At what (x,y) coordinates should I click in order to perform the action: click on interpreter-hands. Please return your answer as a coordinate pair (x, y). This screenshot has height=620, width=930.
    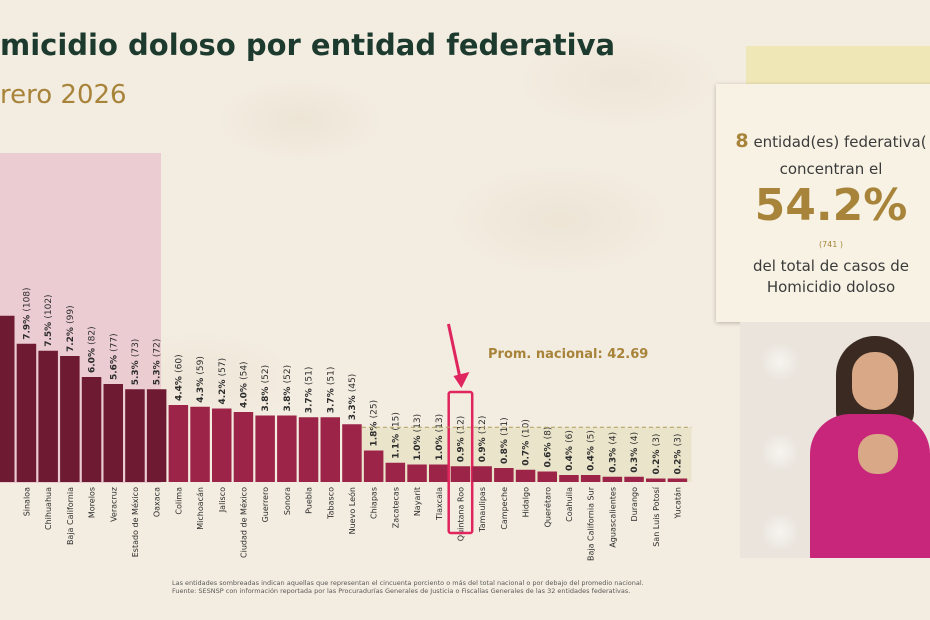
    Looking at the image, I should click on (878, 454).